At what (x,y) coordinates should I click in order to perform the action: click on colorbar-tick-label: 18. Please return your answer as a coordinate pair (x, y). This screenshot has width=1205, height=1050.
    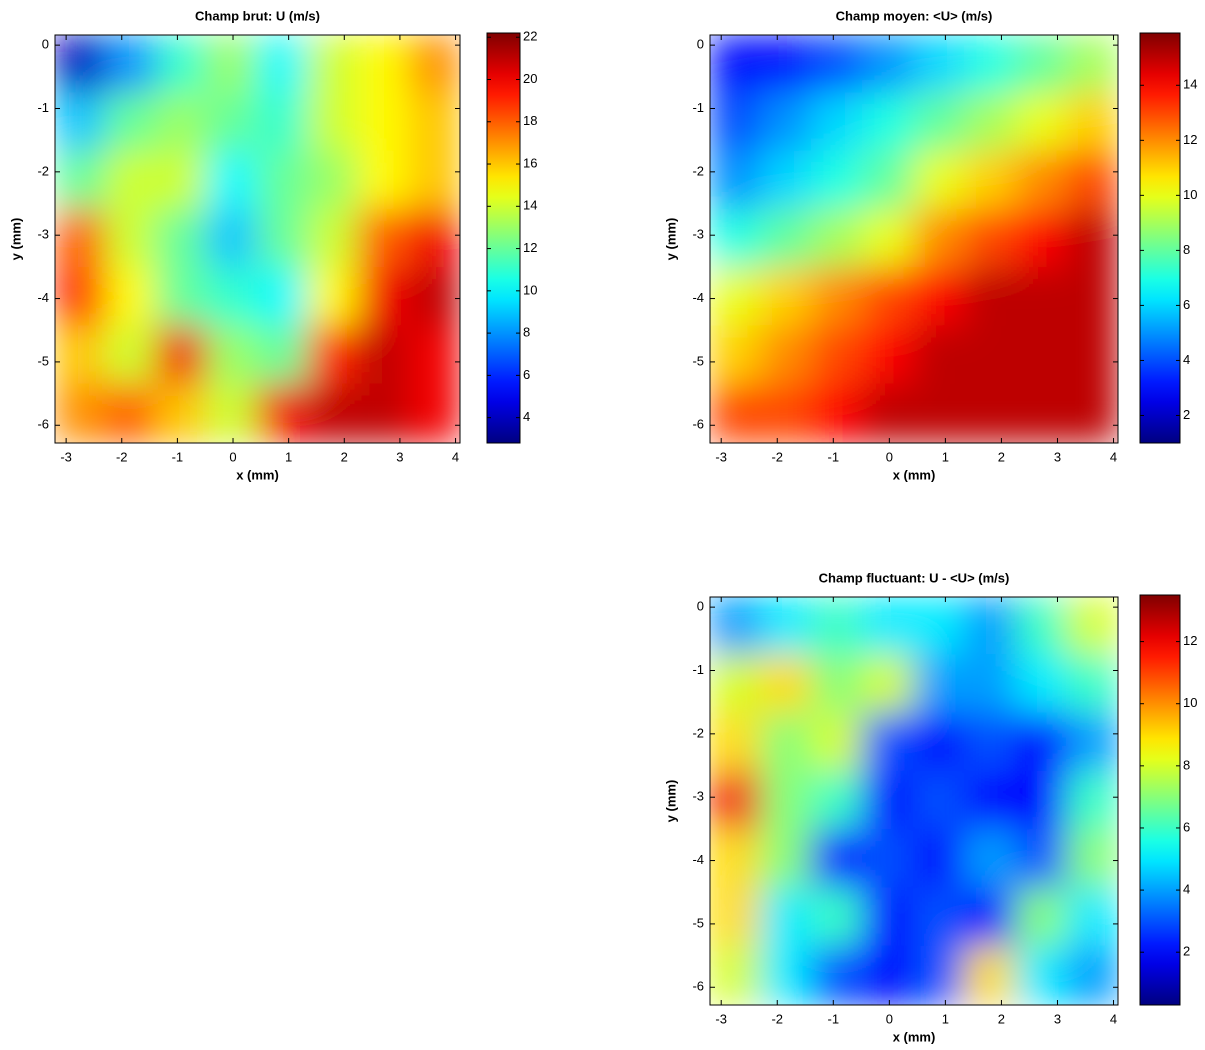
    Looking at the image, I should click on (530, 120).